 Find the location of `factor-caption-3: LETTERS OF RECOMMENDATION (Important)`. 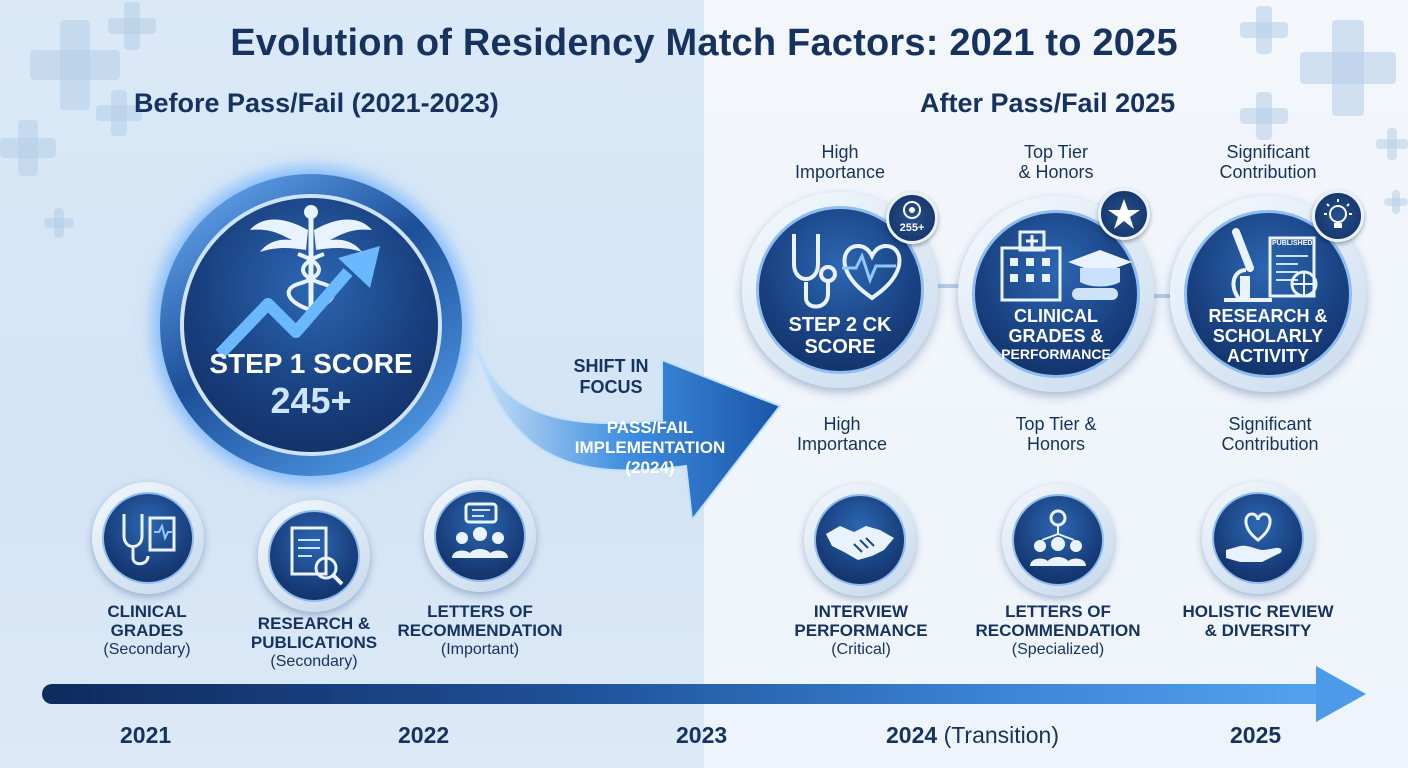

factor-caption-3: LETTERS OF RECOMMENDATION (Important) is located at coordinates (480, 630).